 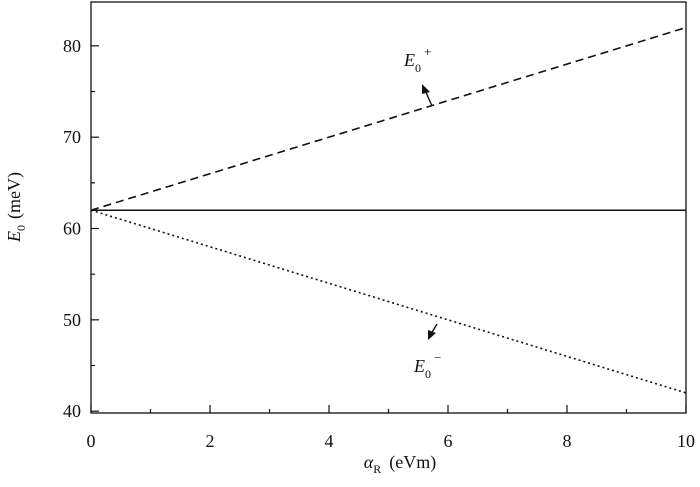 I want to click on y-label-symbol: E, so click(x=14, y=237).